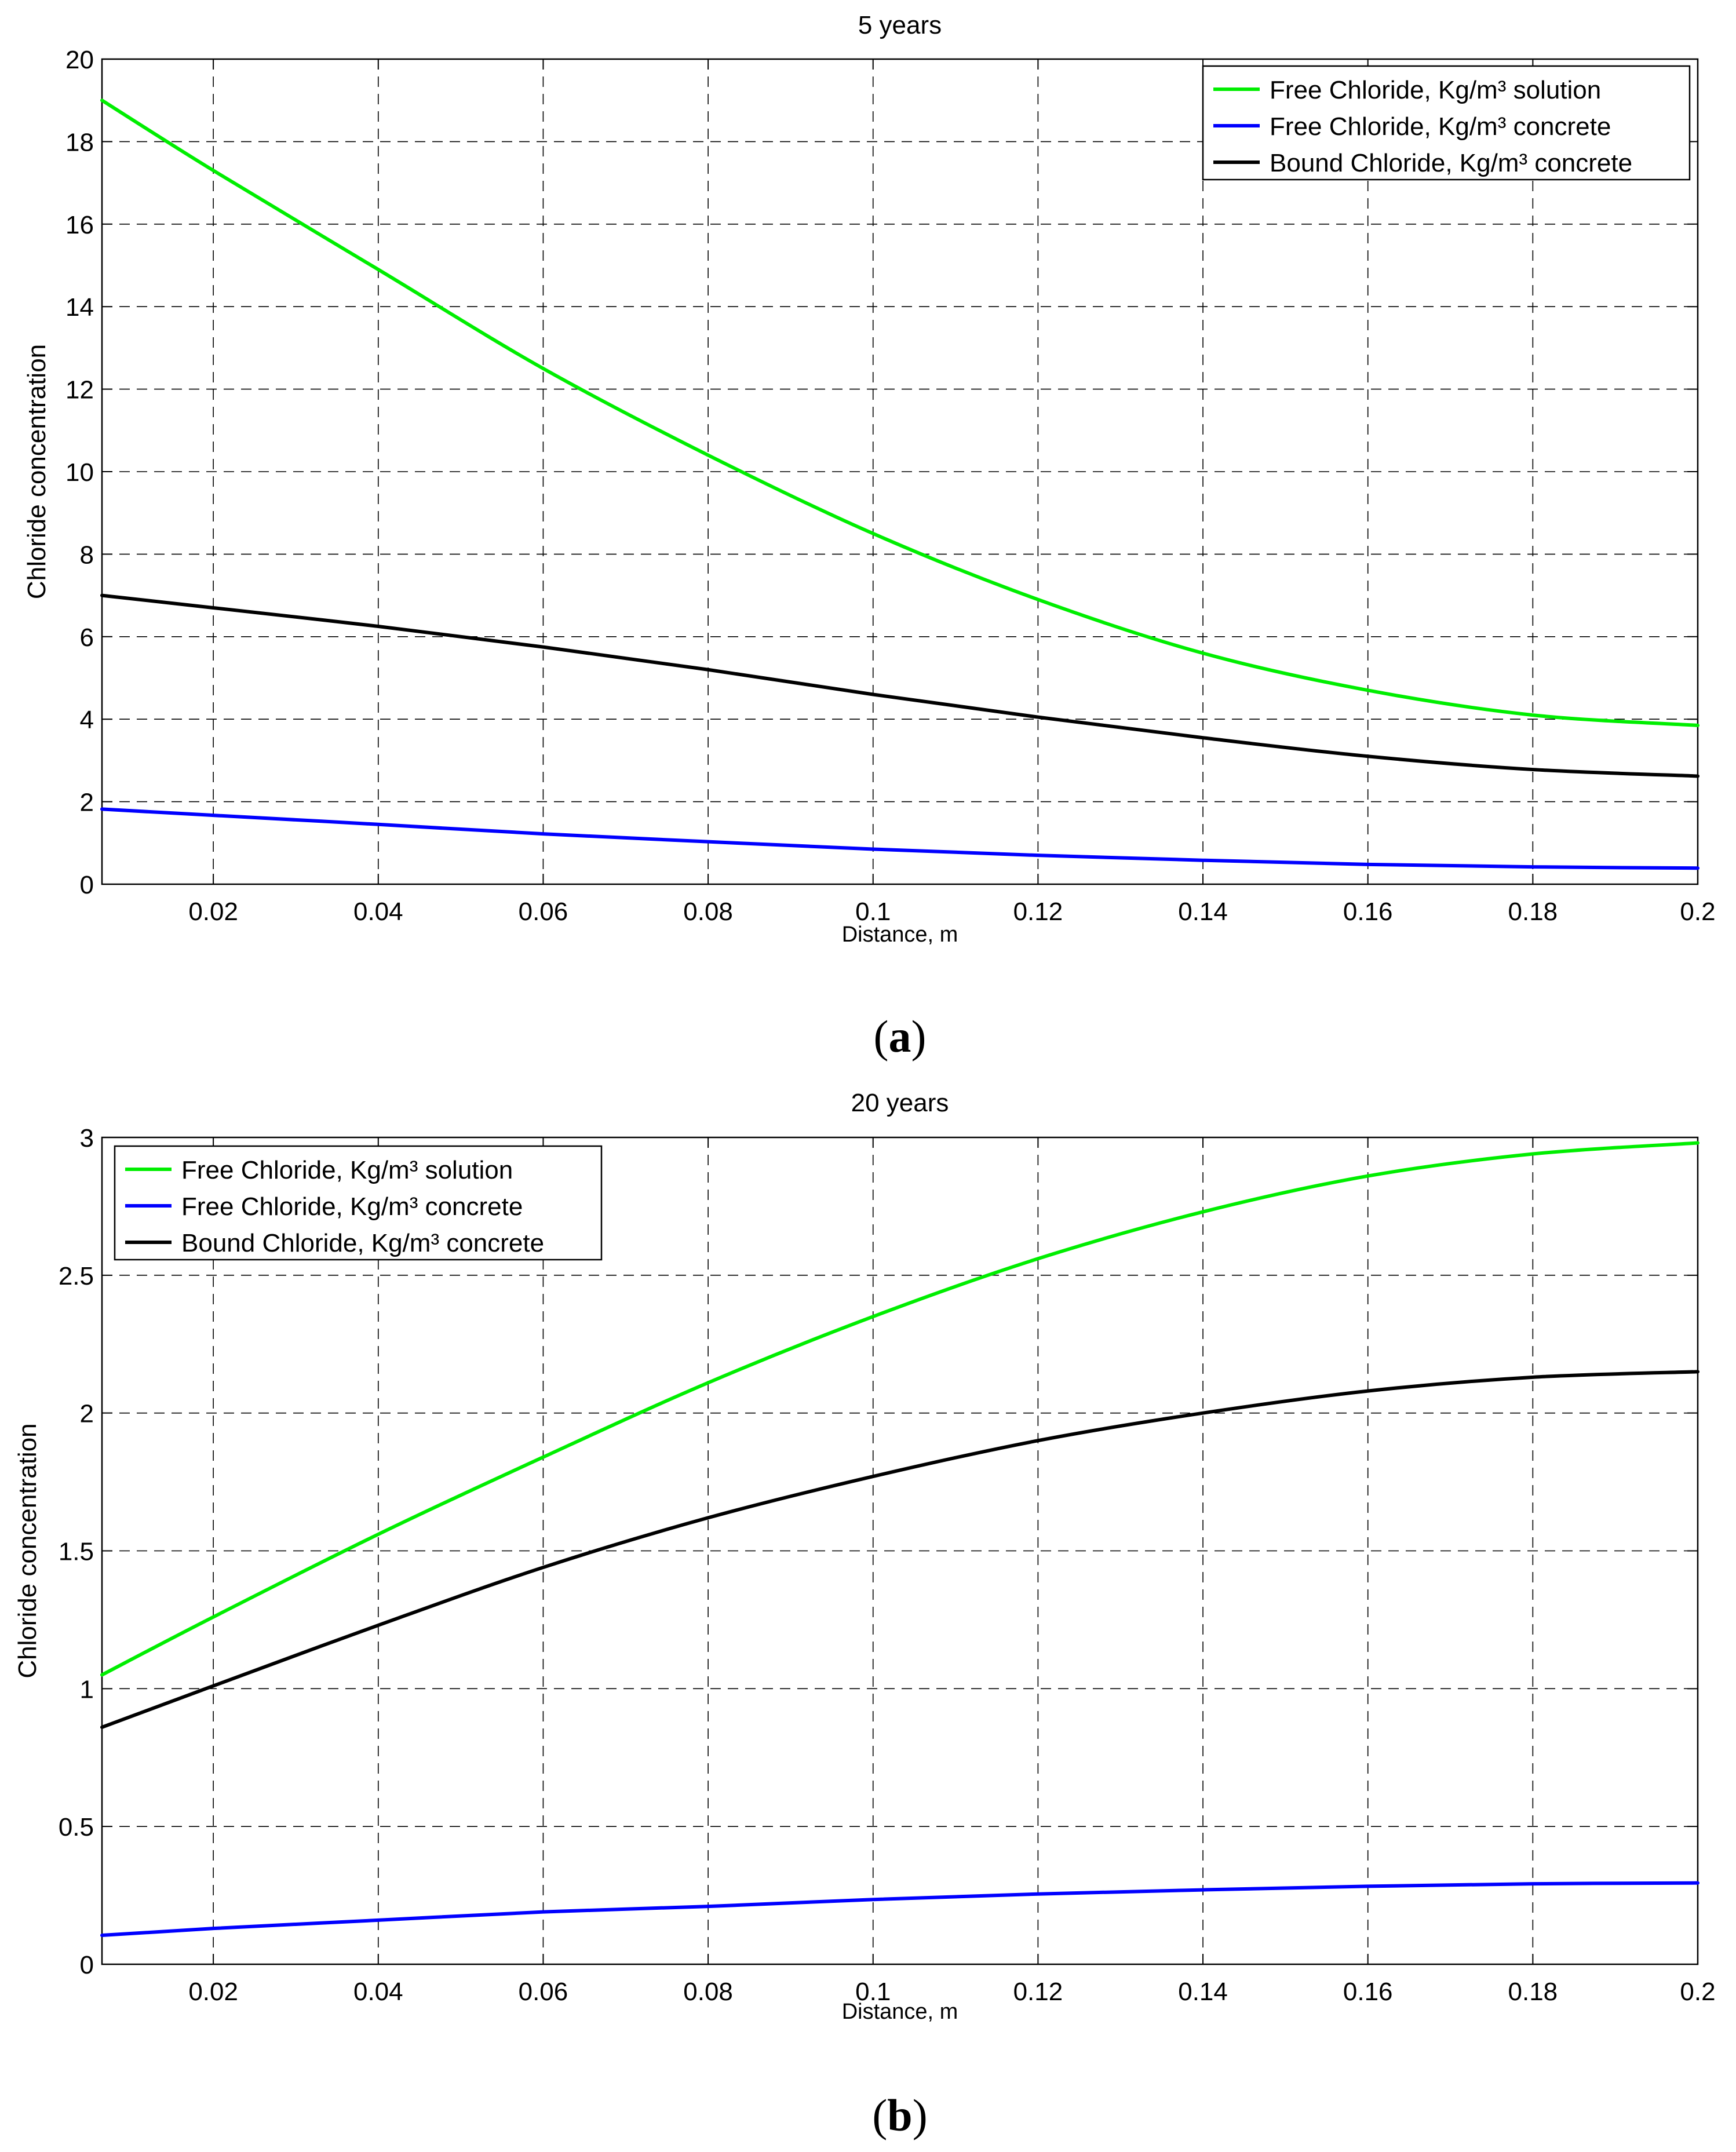  I want to click on y-tick-label: 6, so click(87, 637).